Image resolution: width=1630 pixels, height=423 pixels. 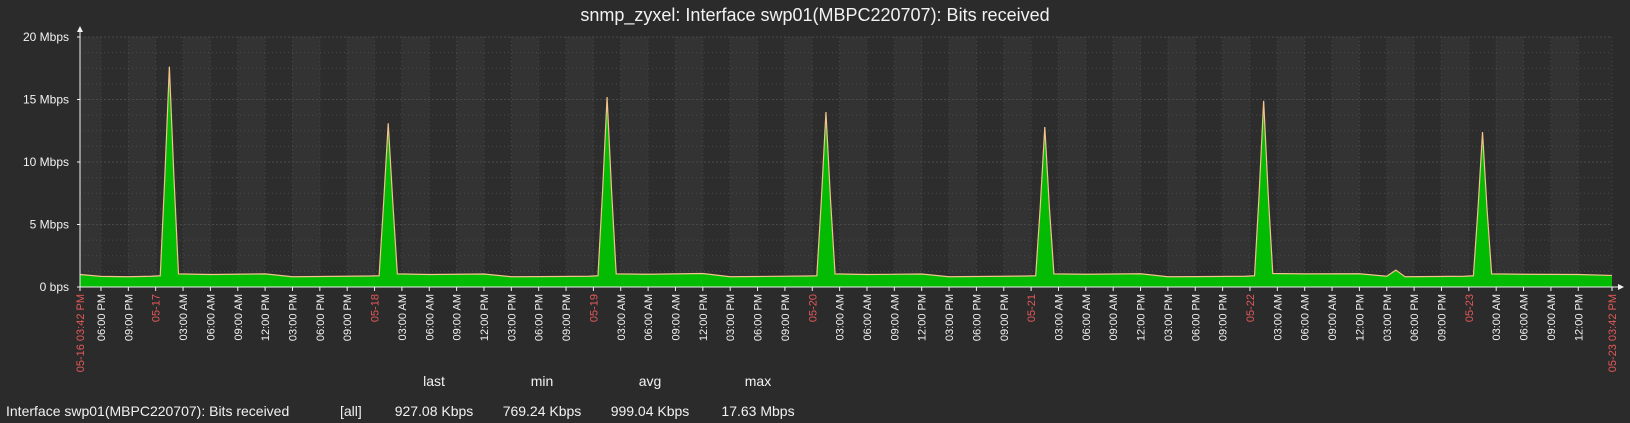 I want to click on x-axis-tick-label: 05-21, so click(x=1032, y=308).